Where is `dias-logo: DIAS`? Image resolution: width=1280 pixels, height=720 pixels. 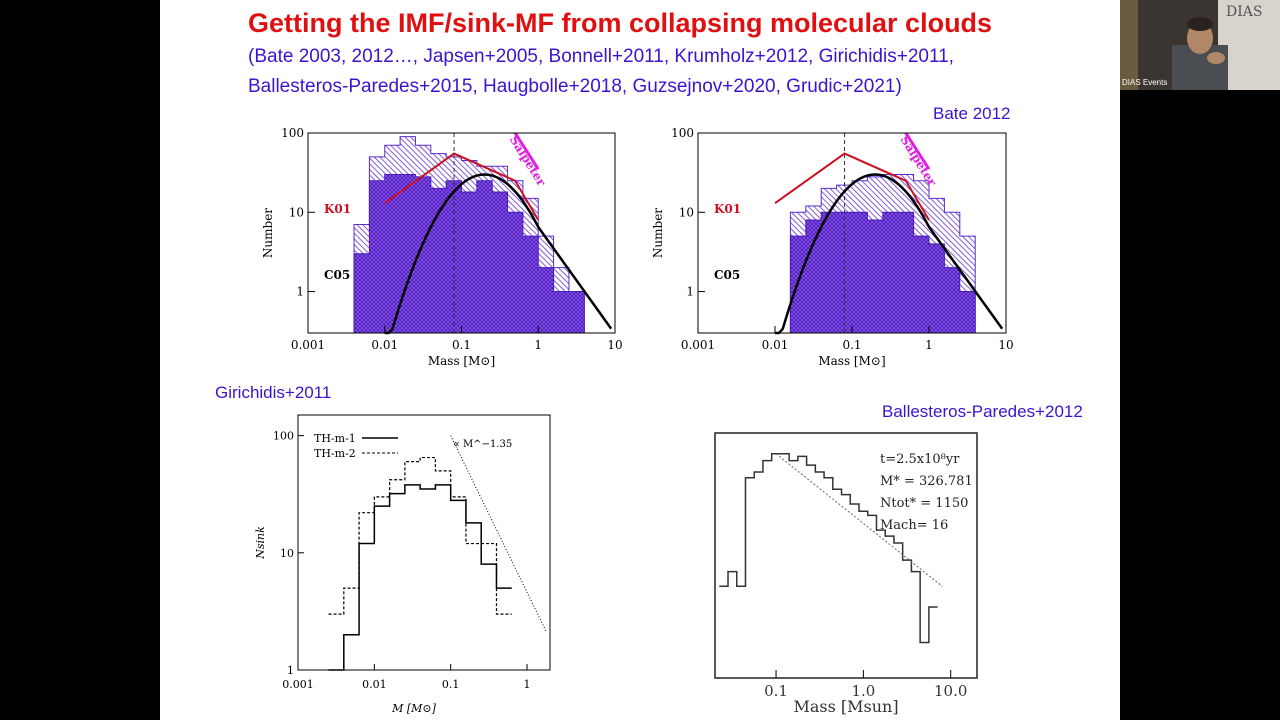 dias-logo: DIAS is located at coordinates (1244, 12).